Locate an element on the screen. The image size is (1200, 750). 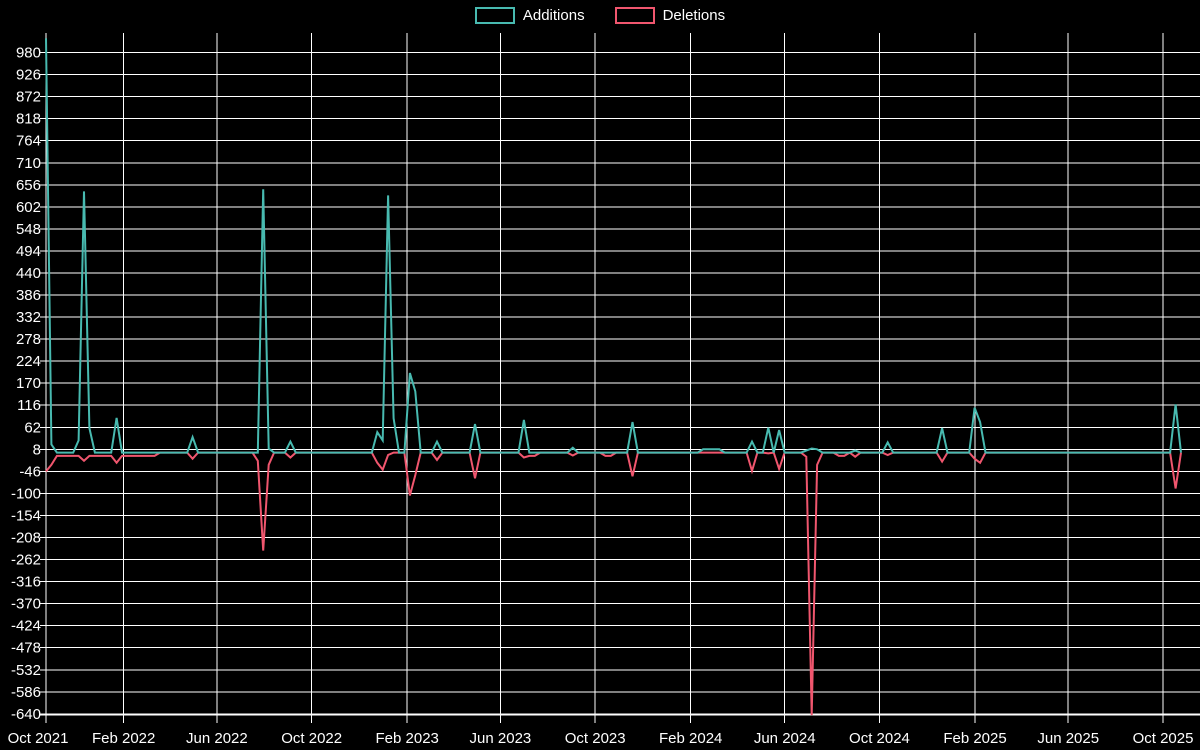
y-tick-label: -316 is located at coordinates (26, 582).